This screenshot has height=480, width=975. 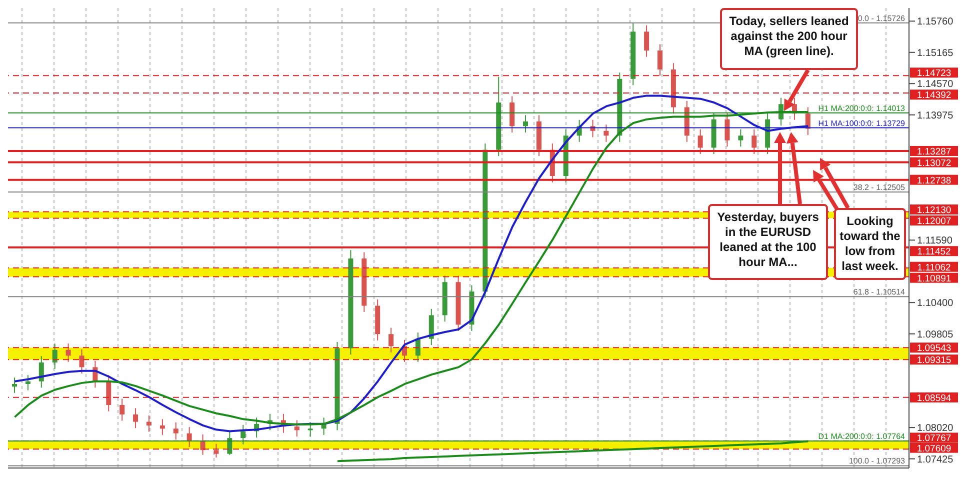 I want to click on ref-line-label: 1.07767, so click(x=934, y=438).